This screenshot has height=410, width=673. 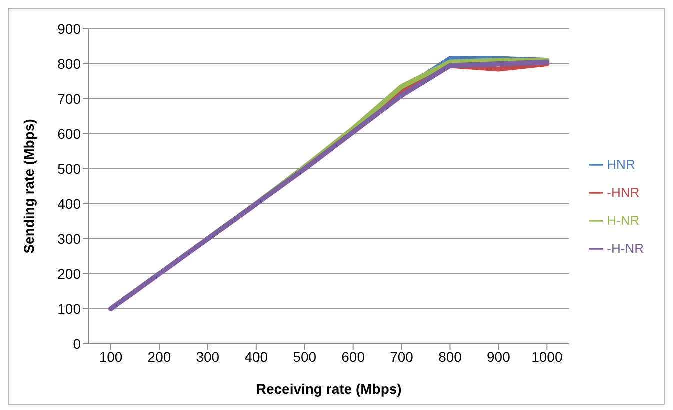 What do you see at coordinates (499, 356) in the screenshot?
I see `x-tick-label: 900` at bounding box center [499, 356].